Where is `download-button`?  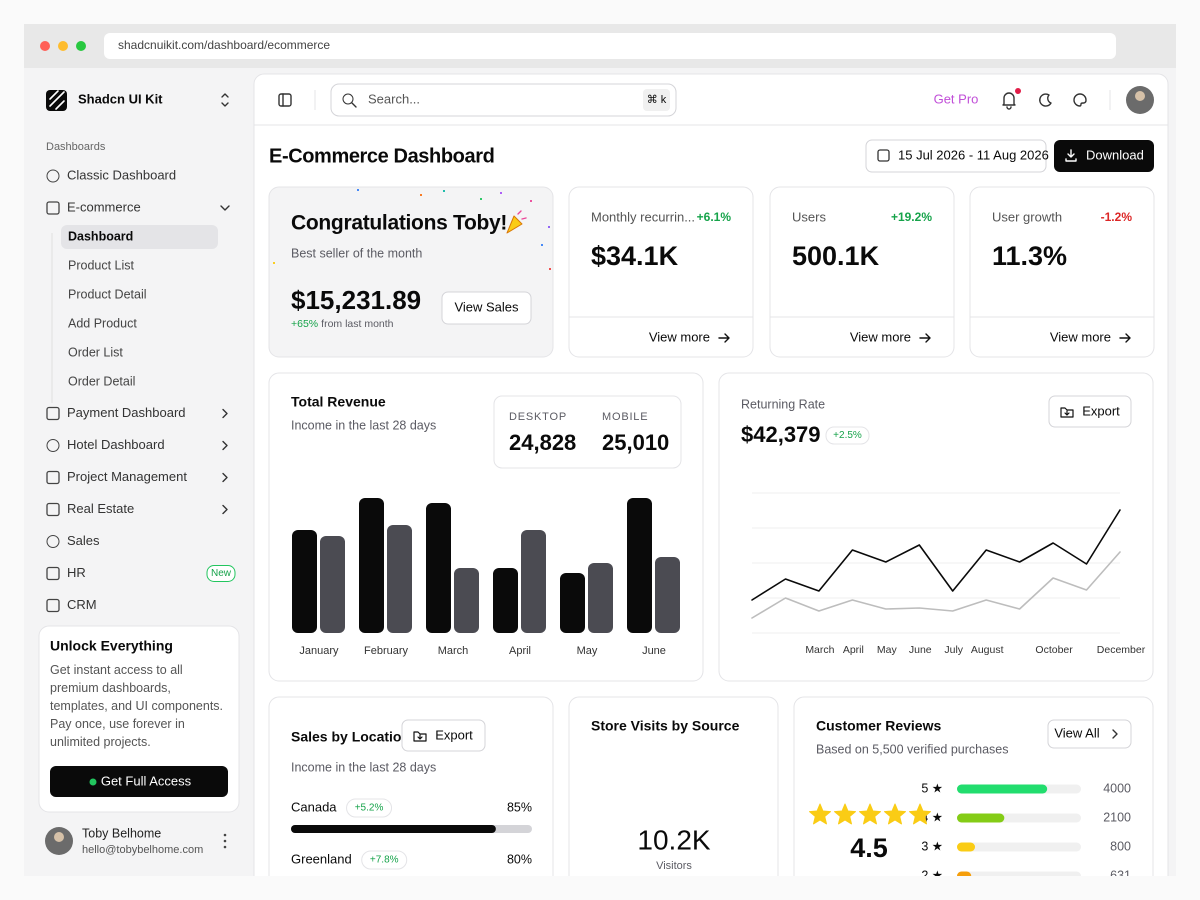 download-button is located at coordinates (1104, 156).